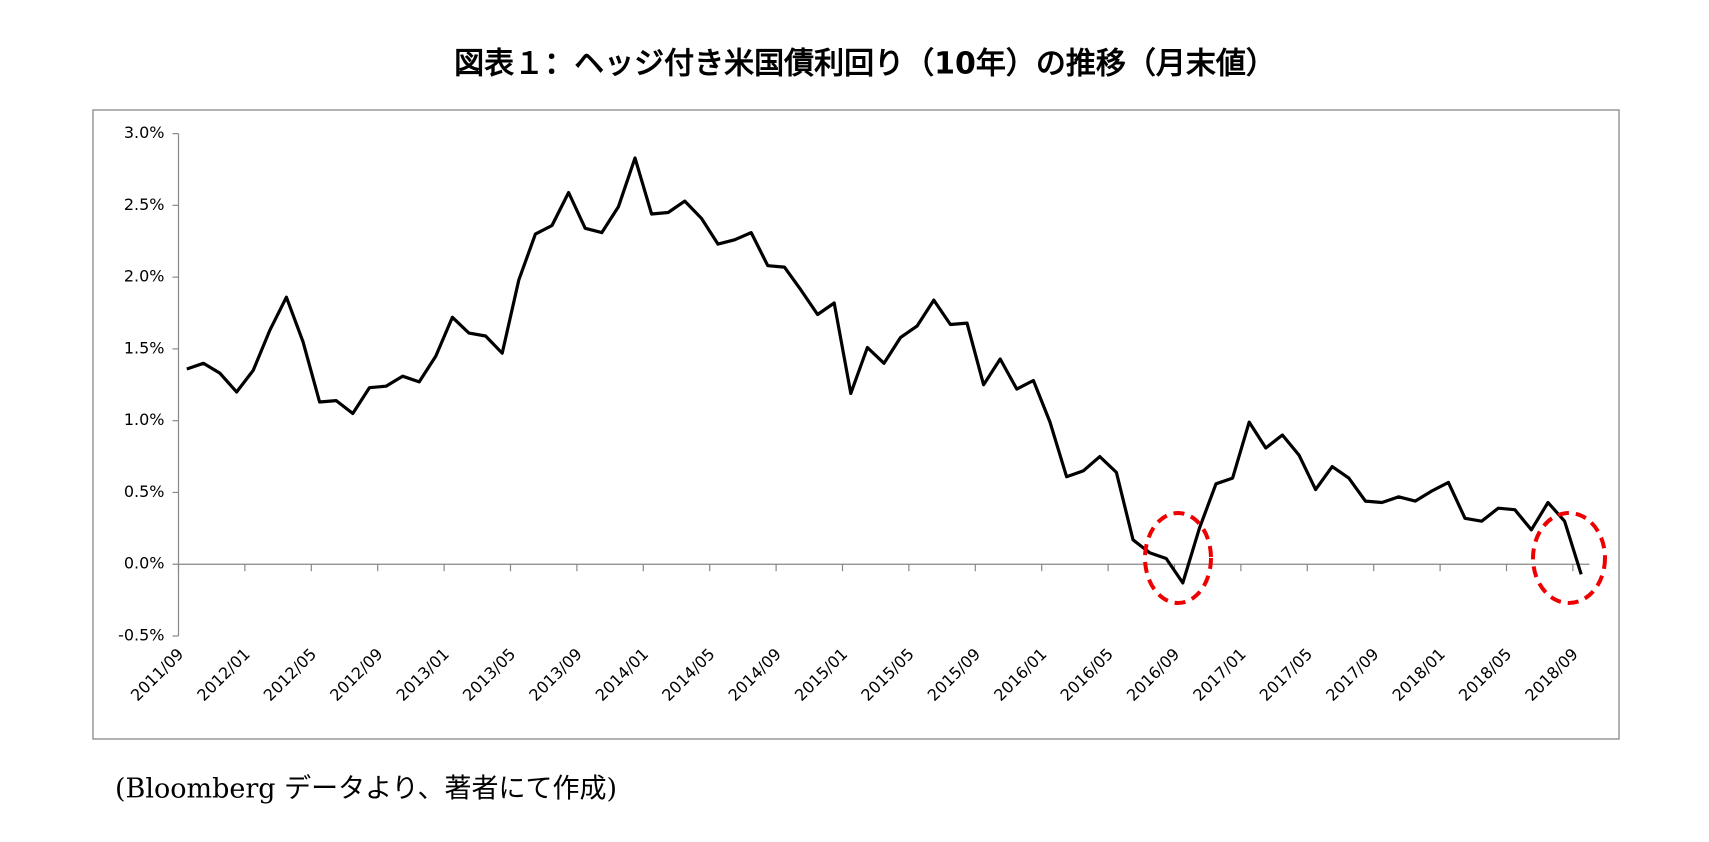  Describe the element at coordinates (1551, 674) in the screenshot. I see `x-tick-label: 2018/09` at that location.